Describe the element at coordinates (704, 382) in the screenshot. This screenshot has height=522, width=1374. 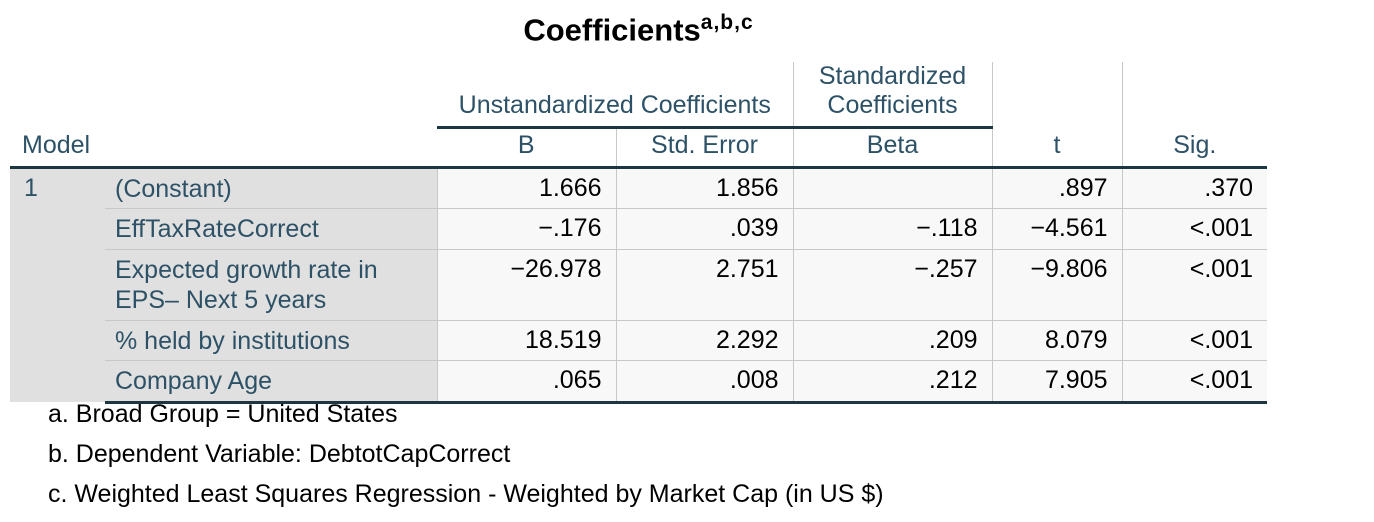
I see `std-error-value-cell: .008` at that location.